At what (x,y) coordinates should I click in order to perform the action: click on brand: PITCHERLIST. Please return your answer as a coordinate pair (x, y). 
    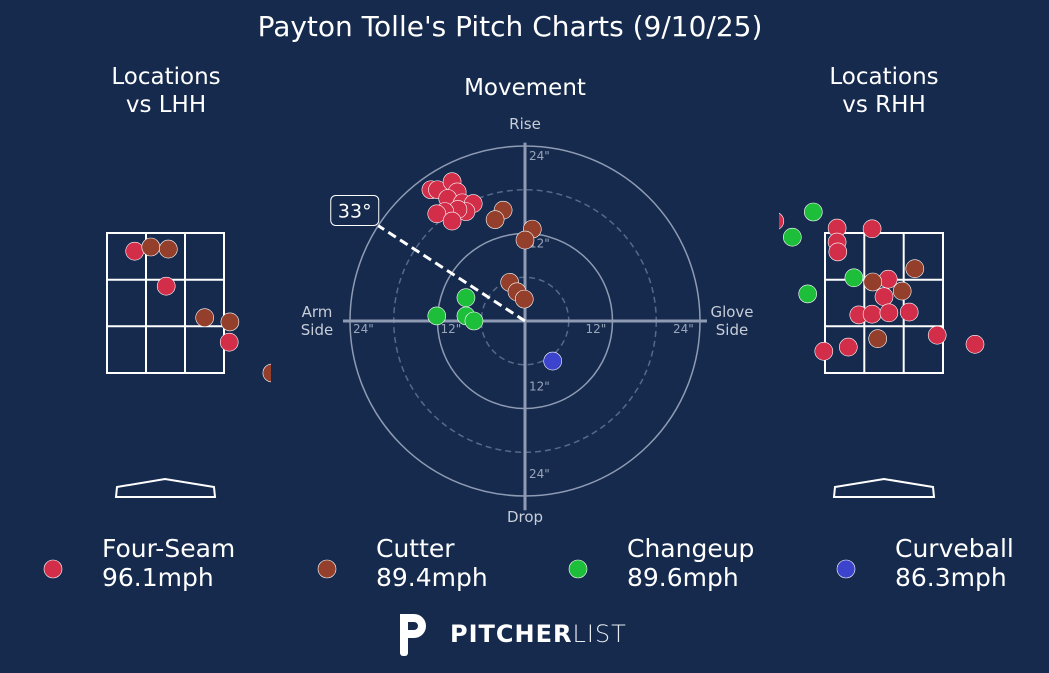
    Looking at the image, I should click on (538, 634).